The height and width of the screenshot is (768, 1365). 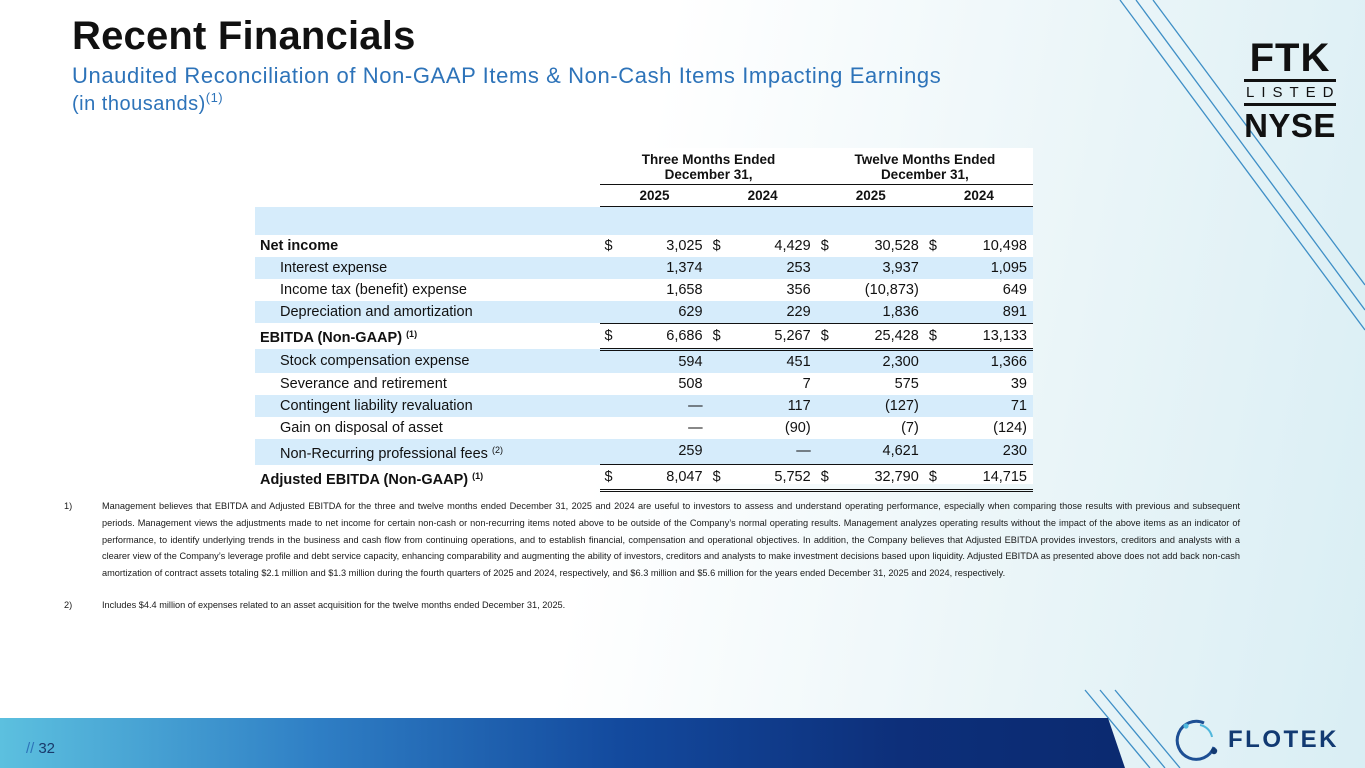 What do you see at coordinates (1256, 740) in the screenshot?
I see `flotek-logo: FLOTEK` at bounding box center [1256, 740].